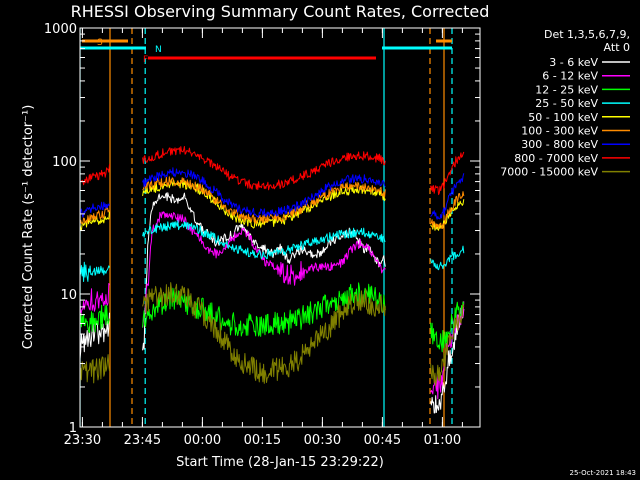  Describe the element at coordinates (64, 162) in the screenshot. I see `y-tick-label: 100` at that location.